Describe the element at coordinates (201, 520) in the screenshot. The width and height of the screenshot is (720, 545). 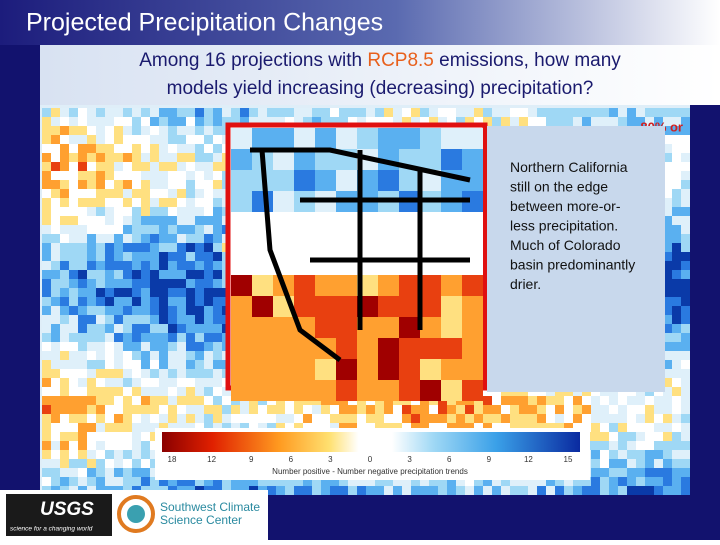
I see `swcsc-name: Science Center` at that location.